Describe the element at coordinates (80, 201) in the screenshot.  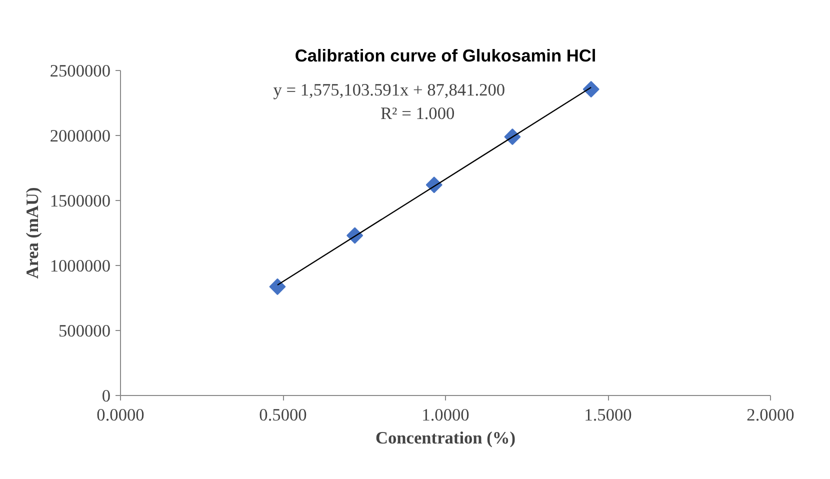
I see `y-tick-label: 1500000` at that location.